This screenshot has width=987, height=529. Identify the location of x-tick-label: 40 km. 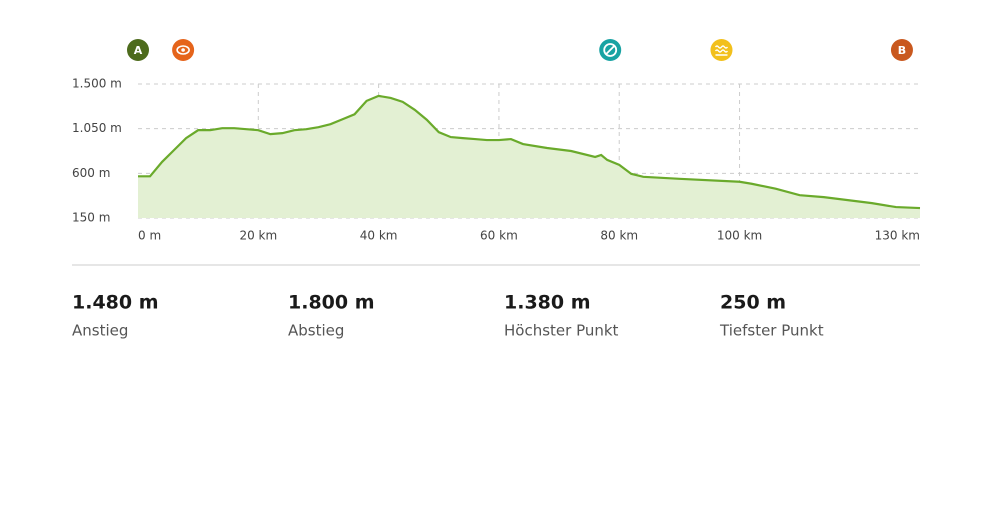
(379, 236).